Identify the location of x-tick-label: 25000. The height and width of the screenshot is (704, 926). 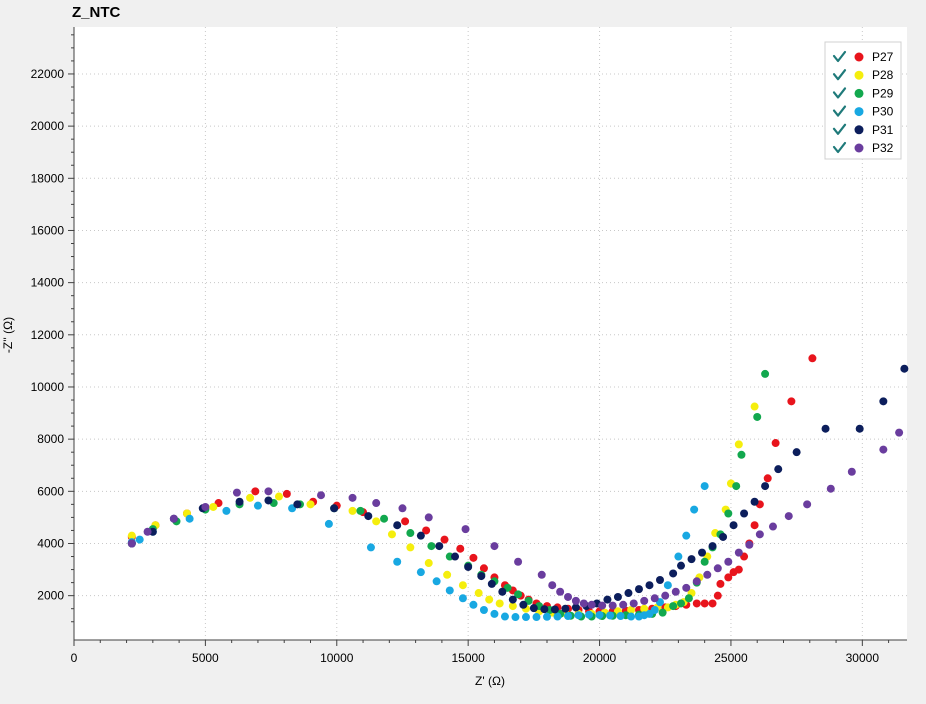
(731, 658).